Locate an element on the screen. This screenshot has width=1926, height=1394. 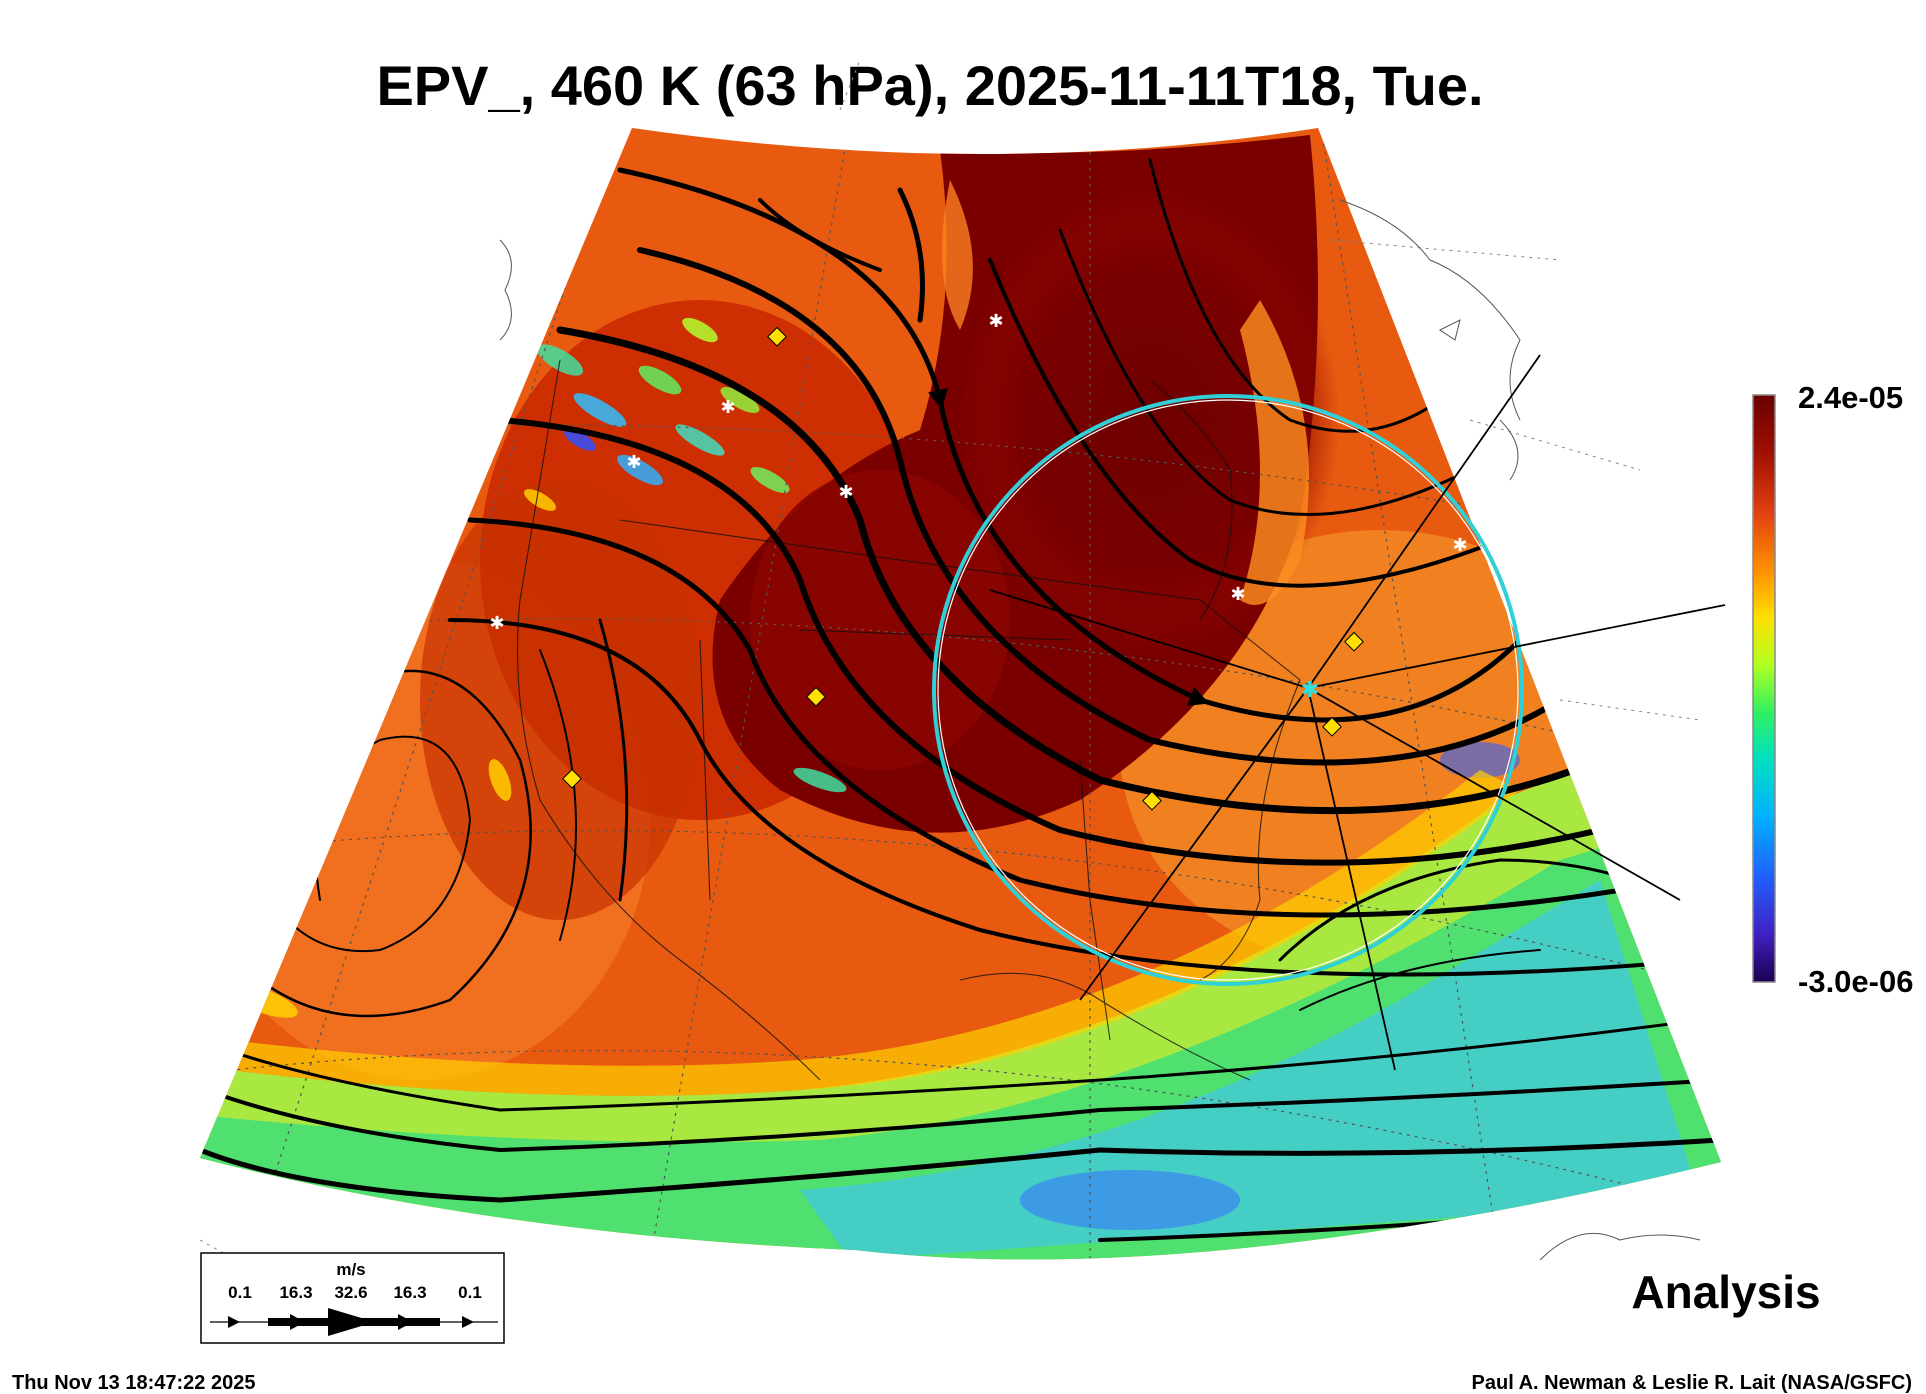
wind-speed-key: m/s 0.1 16.3 32.6 16.3 0.1 is located at coordinates (352, 1298).